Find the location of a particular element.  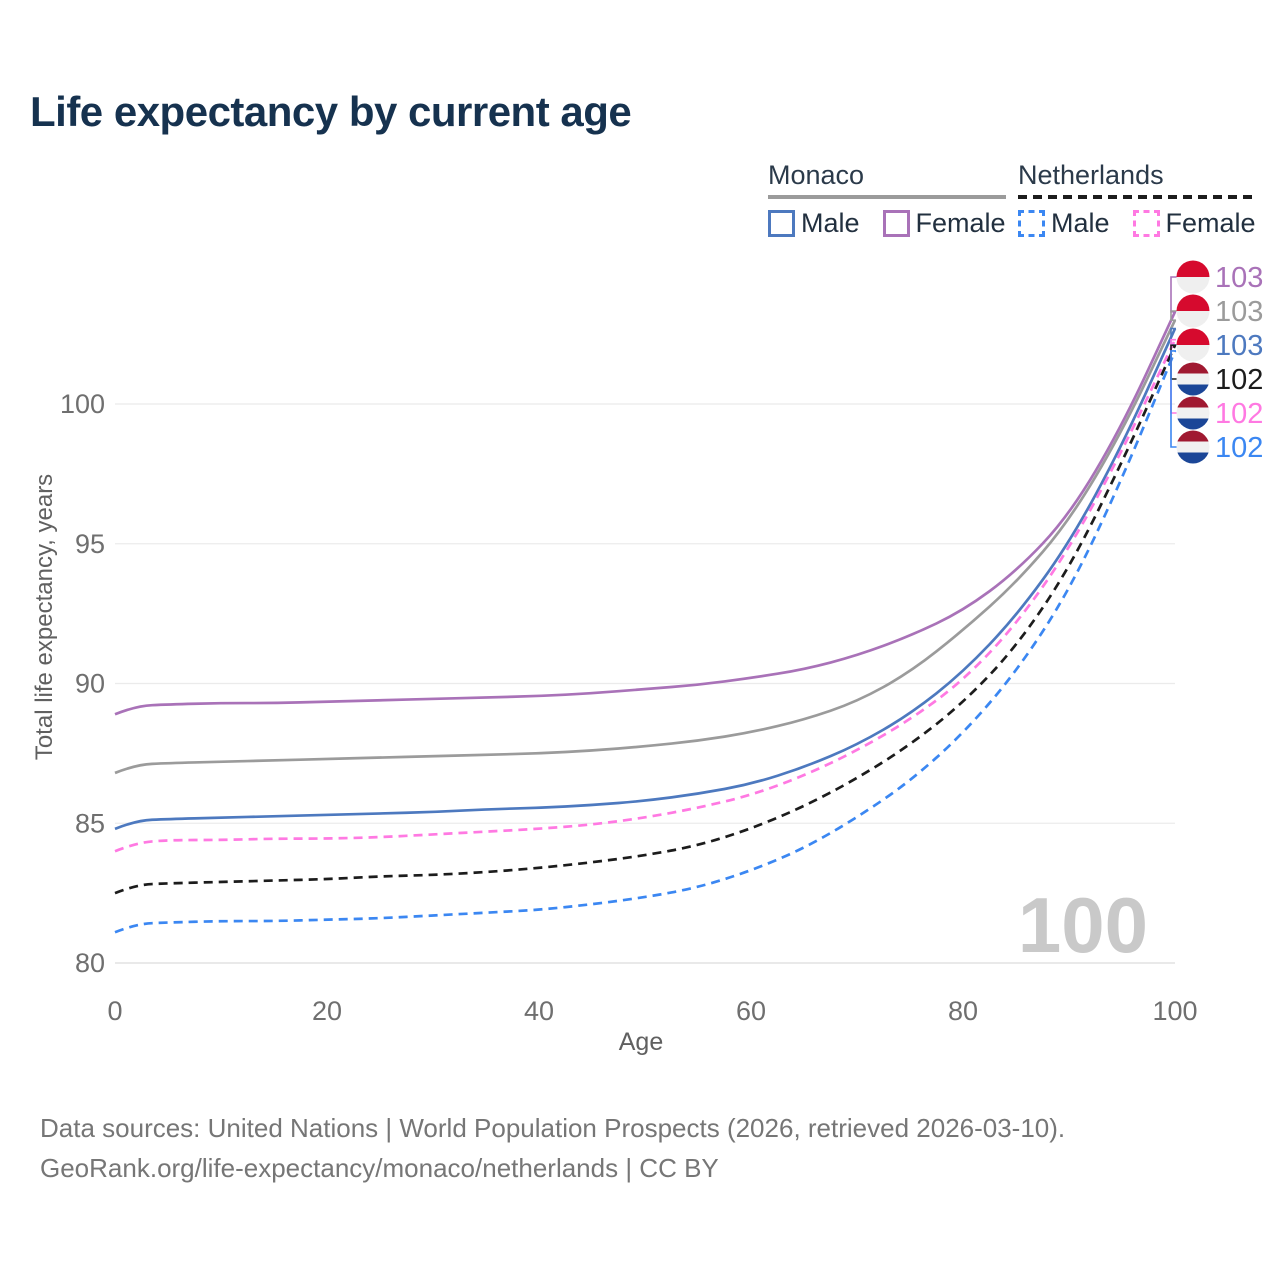

end-label-value-monaco-male: 103 is located at coordinates (1239, 346).